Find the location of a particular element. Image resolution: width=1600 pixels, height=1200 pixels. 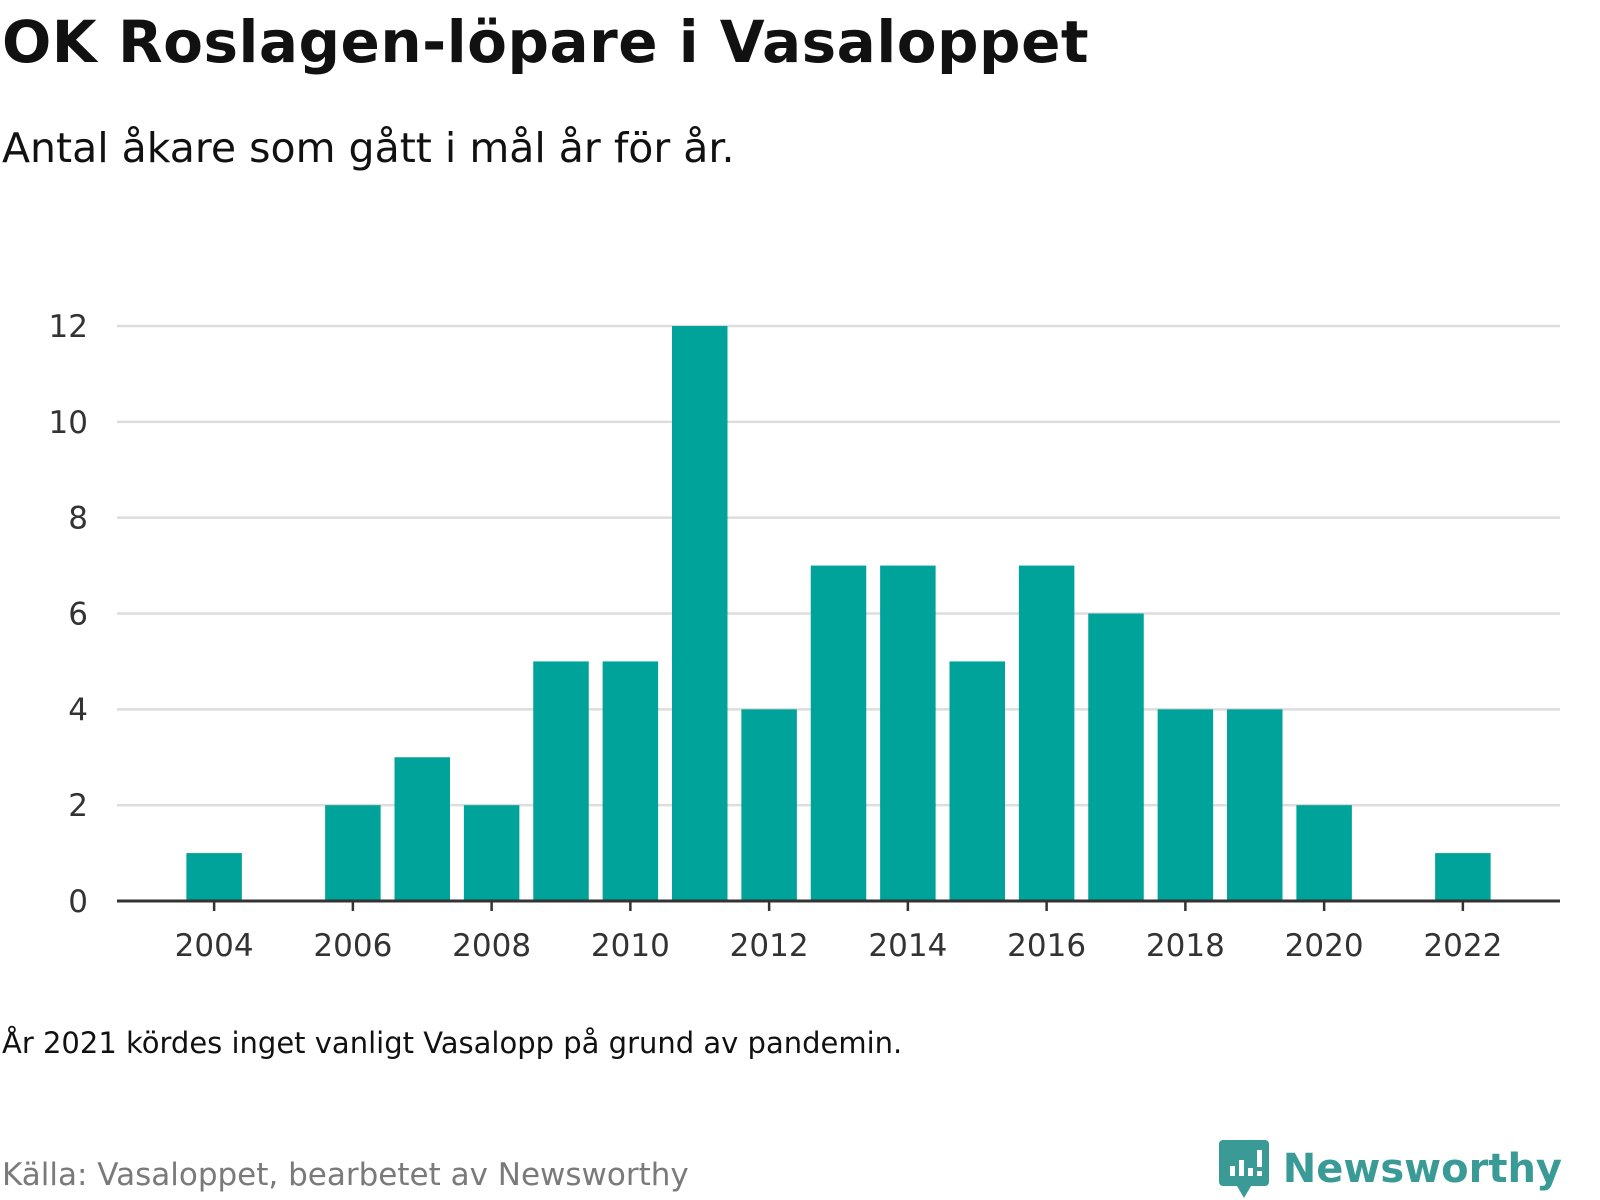

y-tick-label: 10 is located at coordinates (68, 423).